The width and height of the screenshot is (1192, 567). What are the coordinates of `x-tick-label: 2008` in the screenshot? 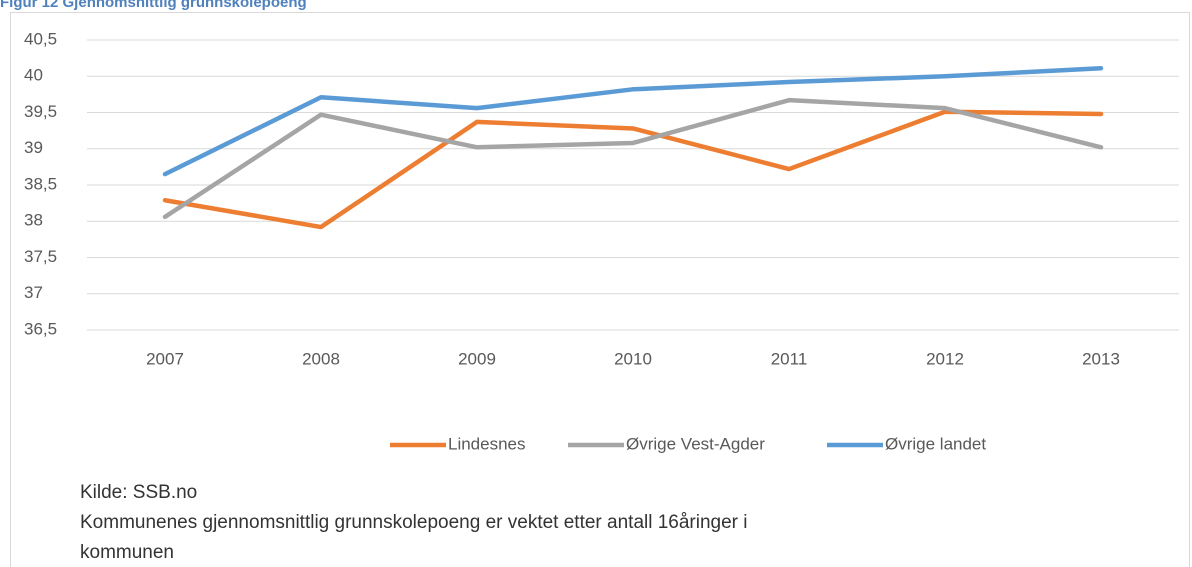 It's located at (321, 358).